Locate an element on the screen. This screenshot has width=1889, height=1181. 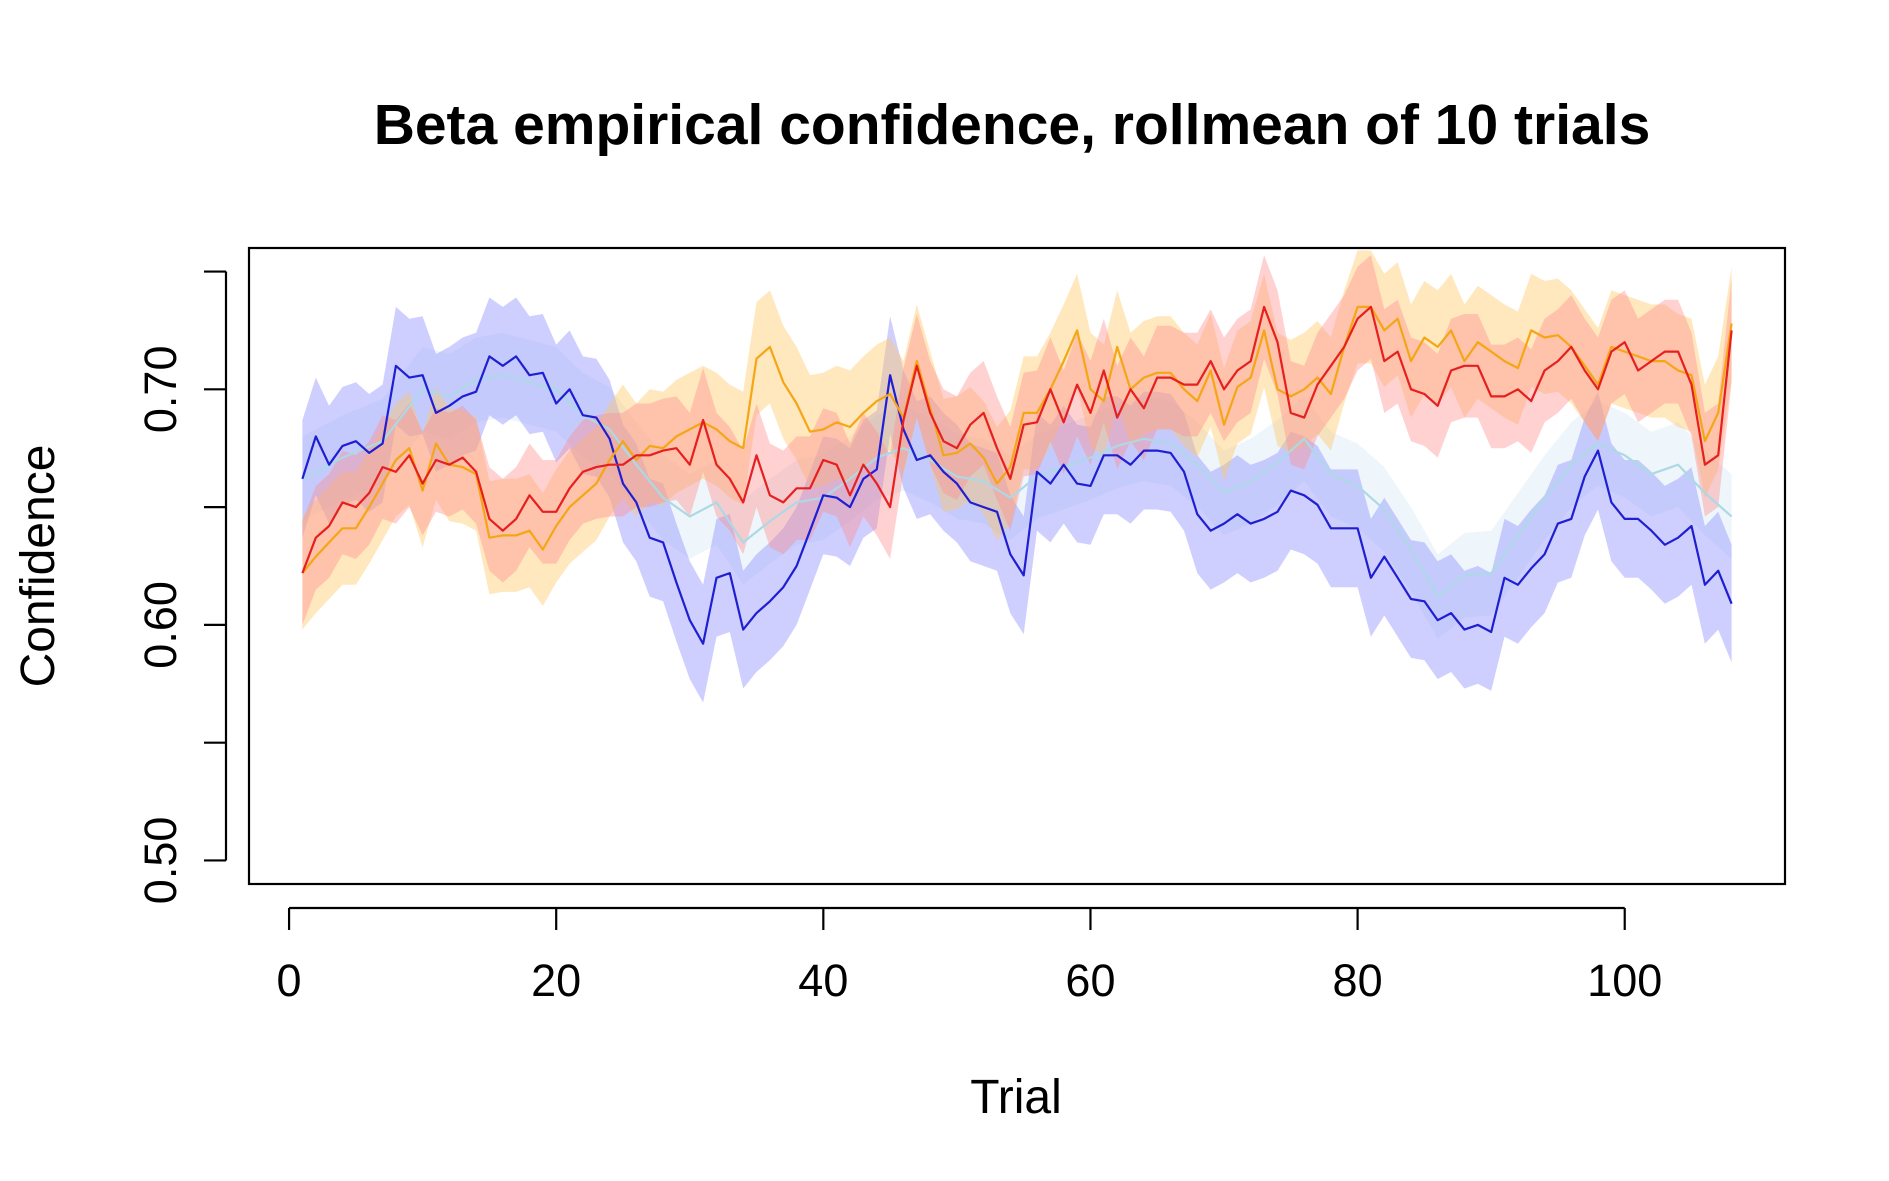
x-tick-label: 100 is located at coordinates (1624, 980).